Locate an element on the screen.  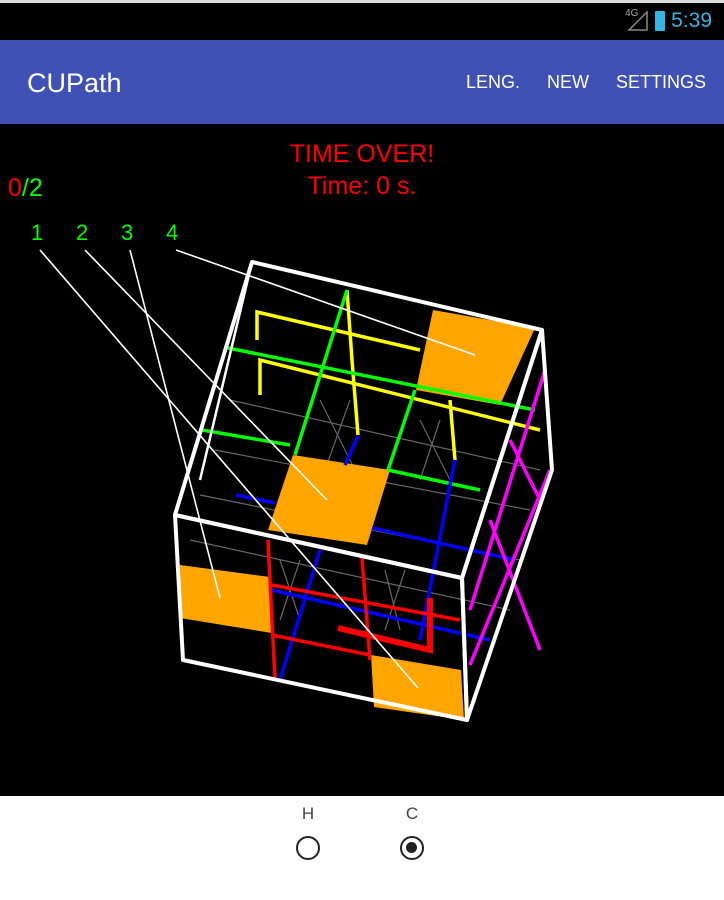
score: 0/2 is located at coordinates (25, 188).